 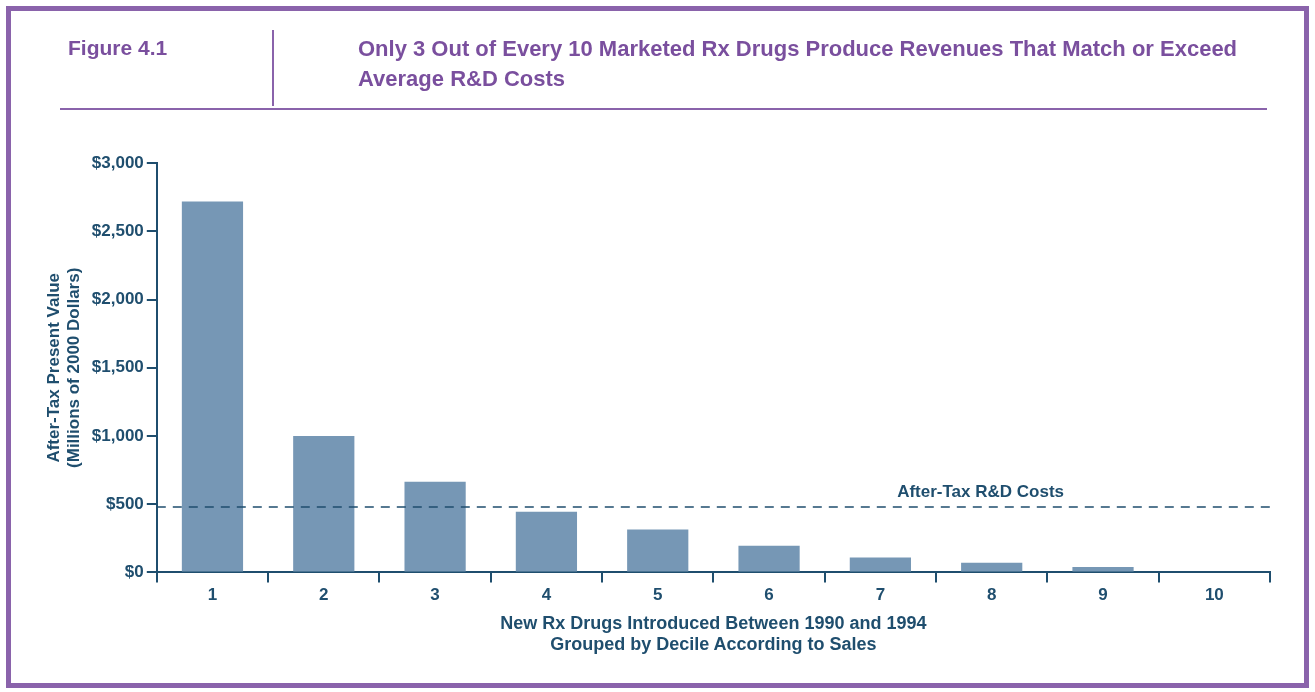 What do you see at coordinates (991, 595) in the screenshot?
I see `x-tick-label: 8` at bounding box center [991, 595].